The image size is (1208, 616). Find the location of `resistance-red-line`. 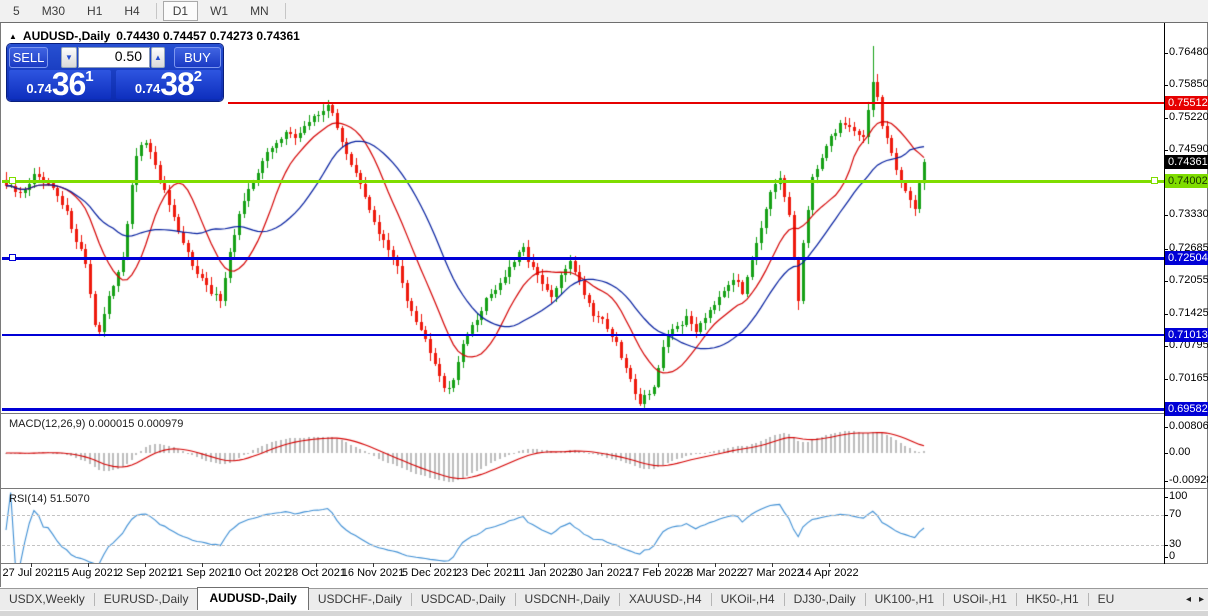

resistance-red-line is located at coordinates (696, 103).